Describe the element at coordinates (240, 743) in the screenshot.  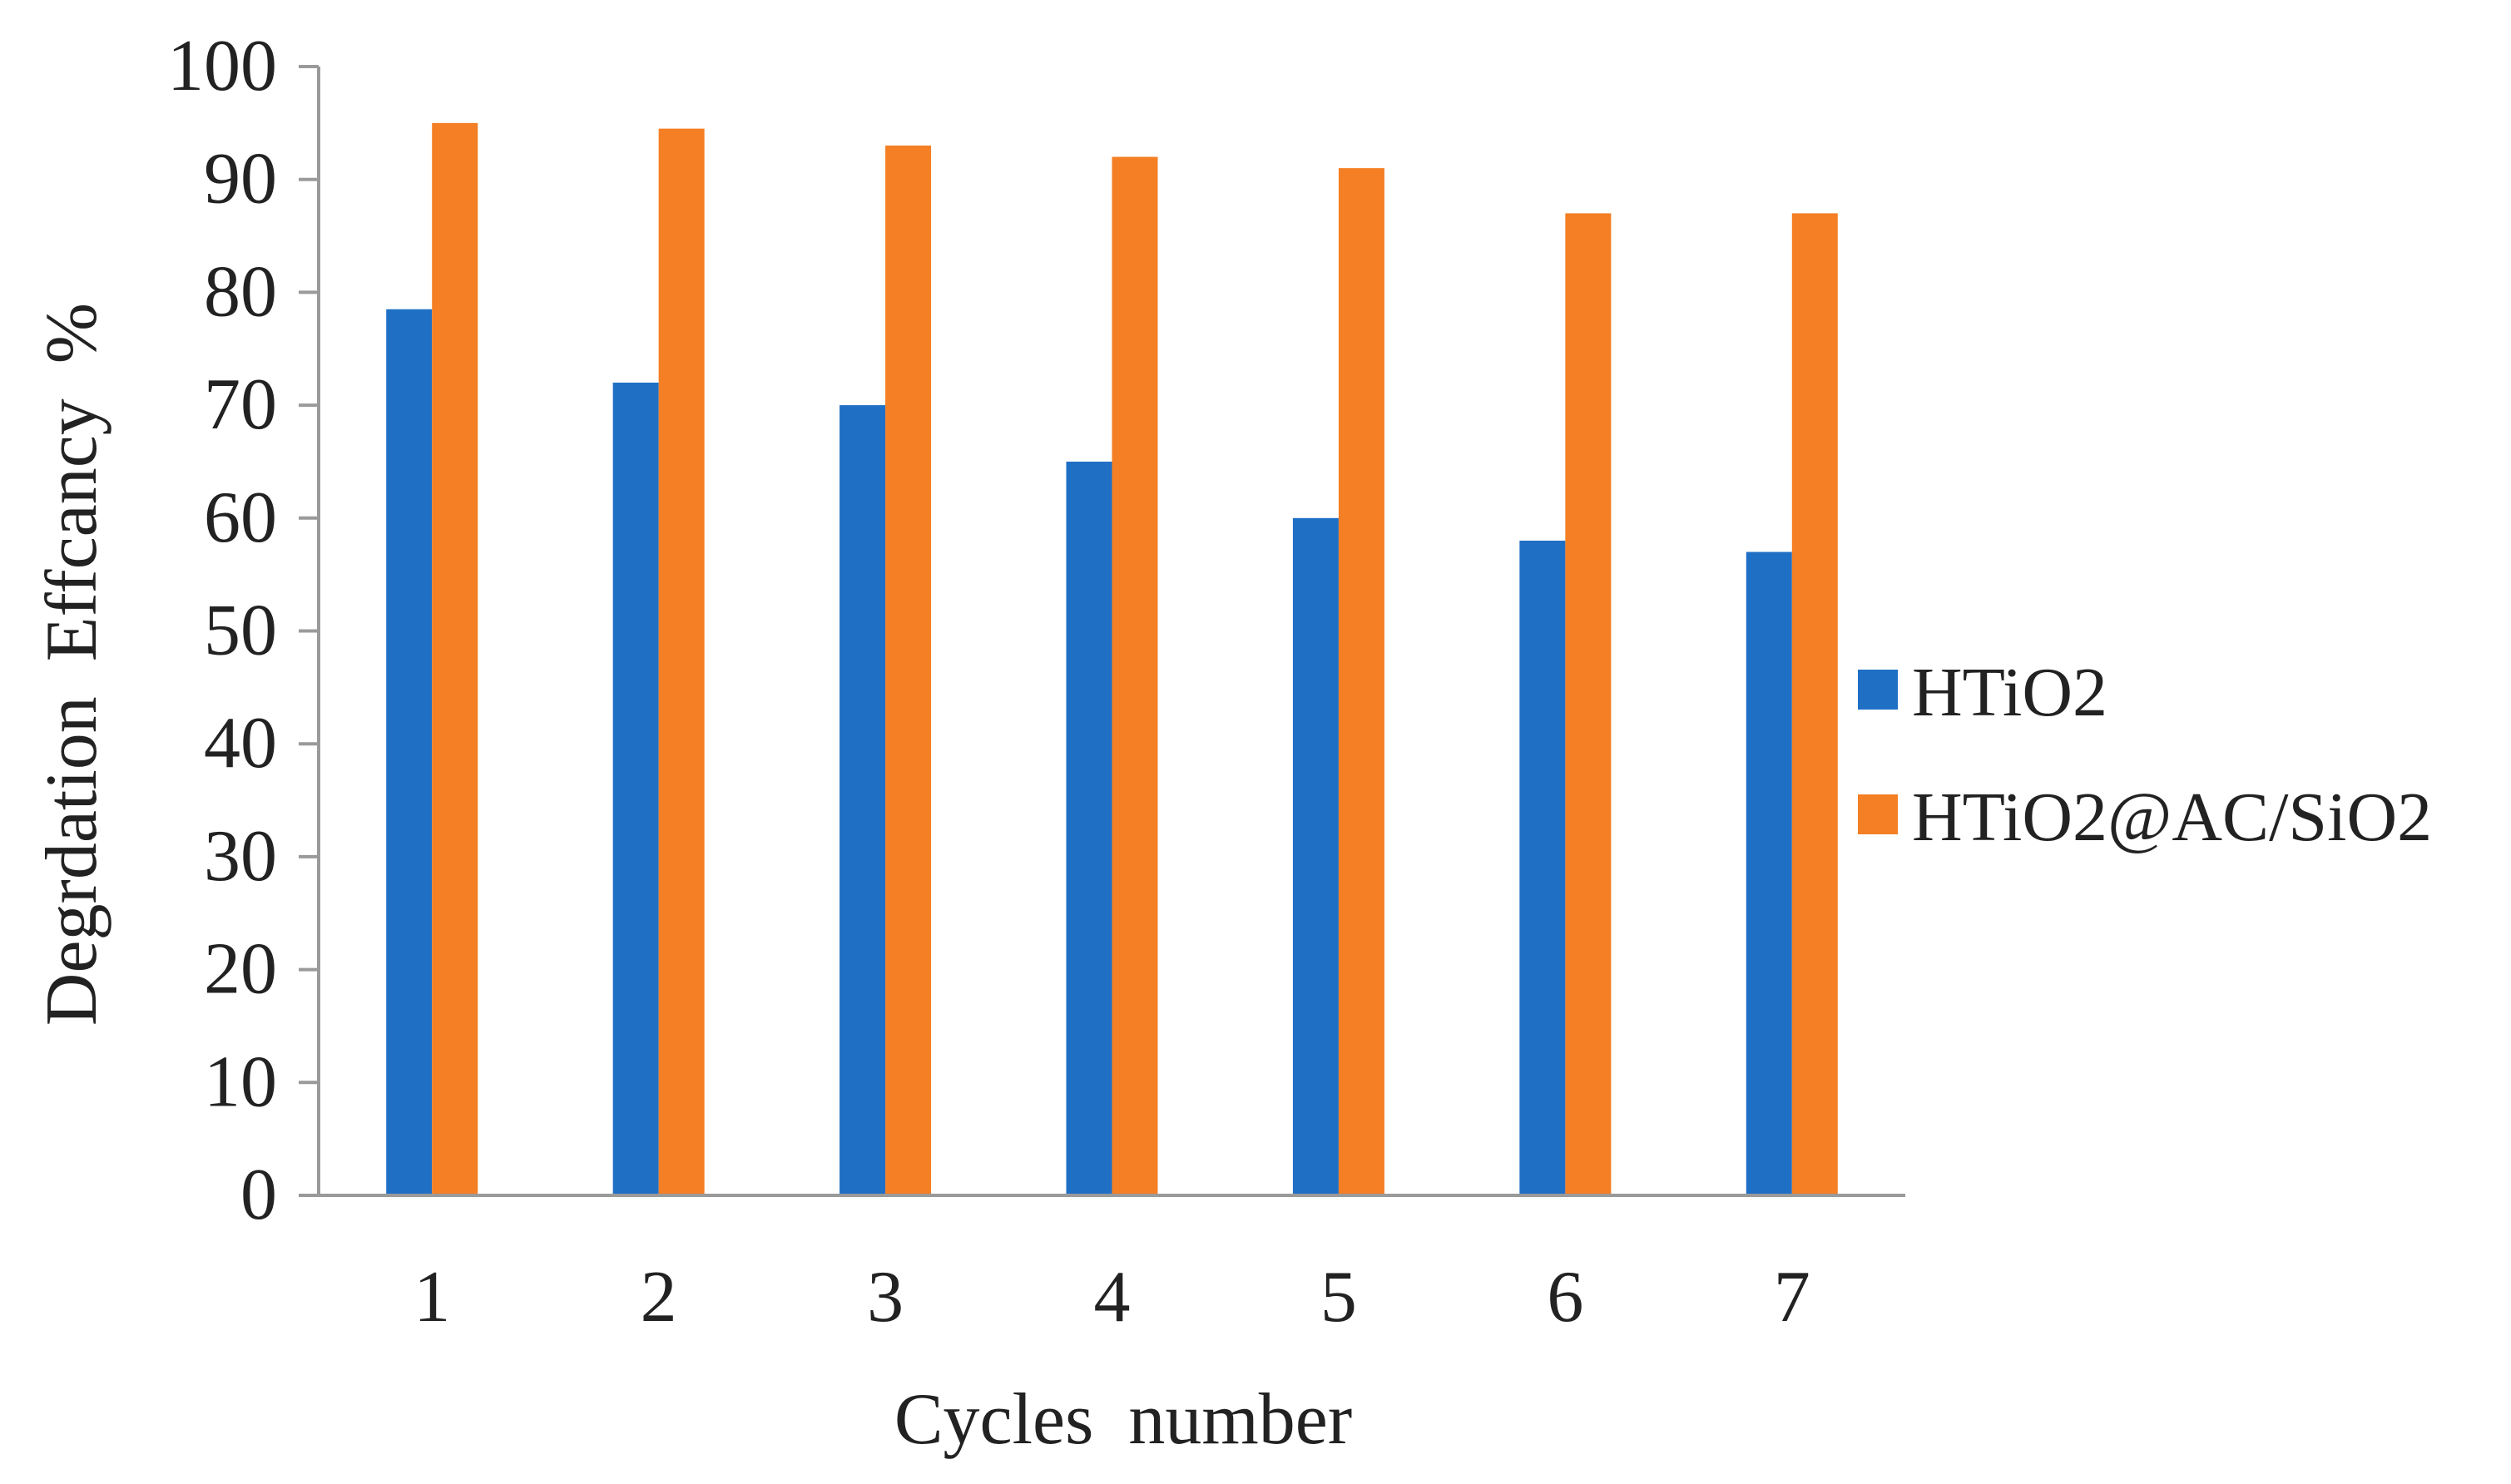
I see `y-tick-label: 40` at that location.